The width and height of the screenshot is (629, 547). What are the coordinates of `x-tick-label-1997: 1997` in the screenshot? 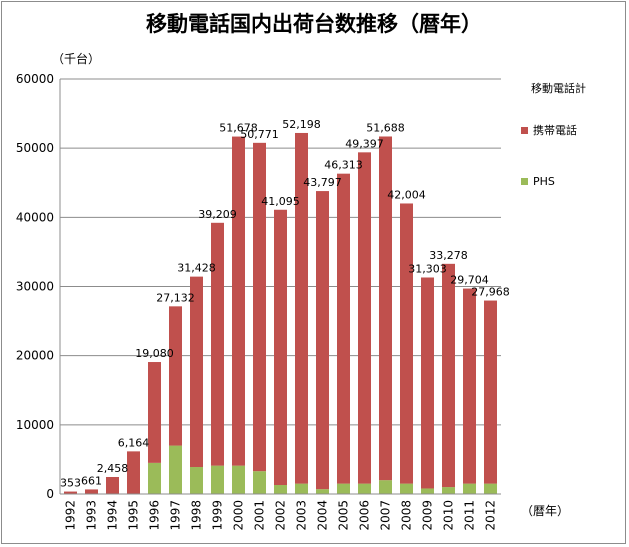 It's located at (176, 515).